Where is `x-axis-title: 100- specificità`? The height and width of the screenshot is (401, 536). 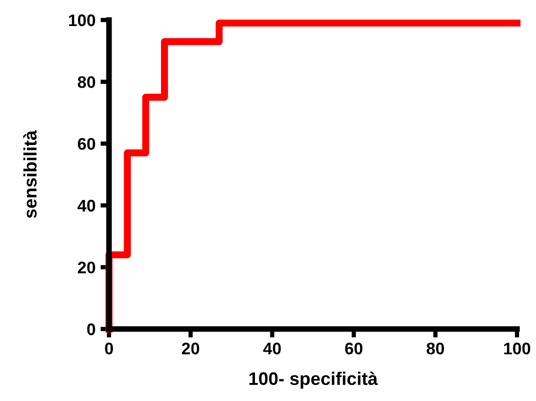 x-axis-title: 100- specificità is located at coordinates (313, 380).